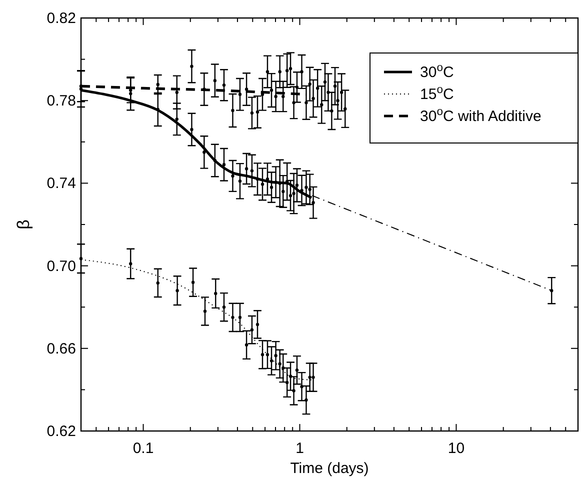 Image resolution: width=584 pixels, height=483 pixels. I want to click on y-tick-label: 0.74, so click(61, 183).